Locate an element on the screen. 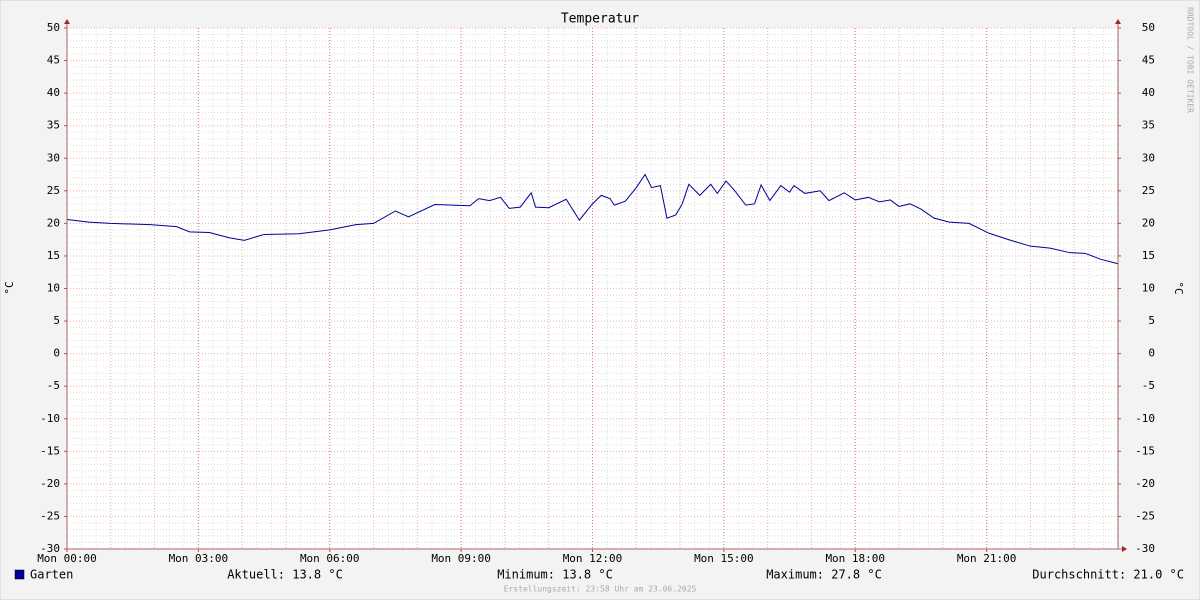 Image resolution: width=1200 pixels, height=600 pixels. y-tick-label: 50 is located at coordinates (53, 27).